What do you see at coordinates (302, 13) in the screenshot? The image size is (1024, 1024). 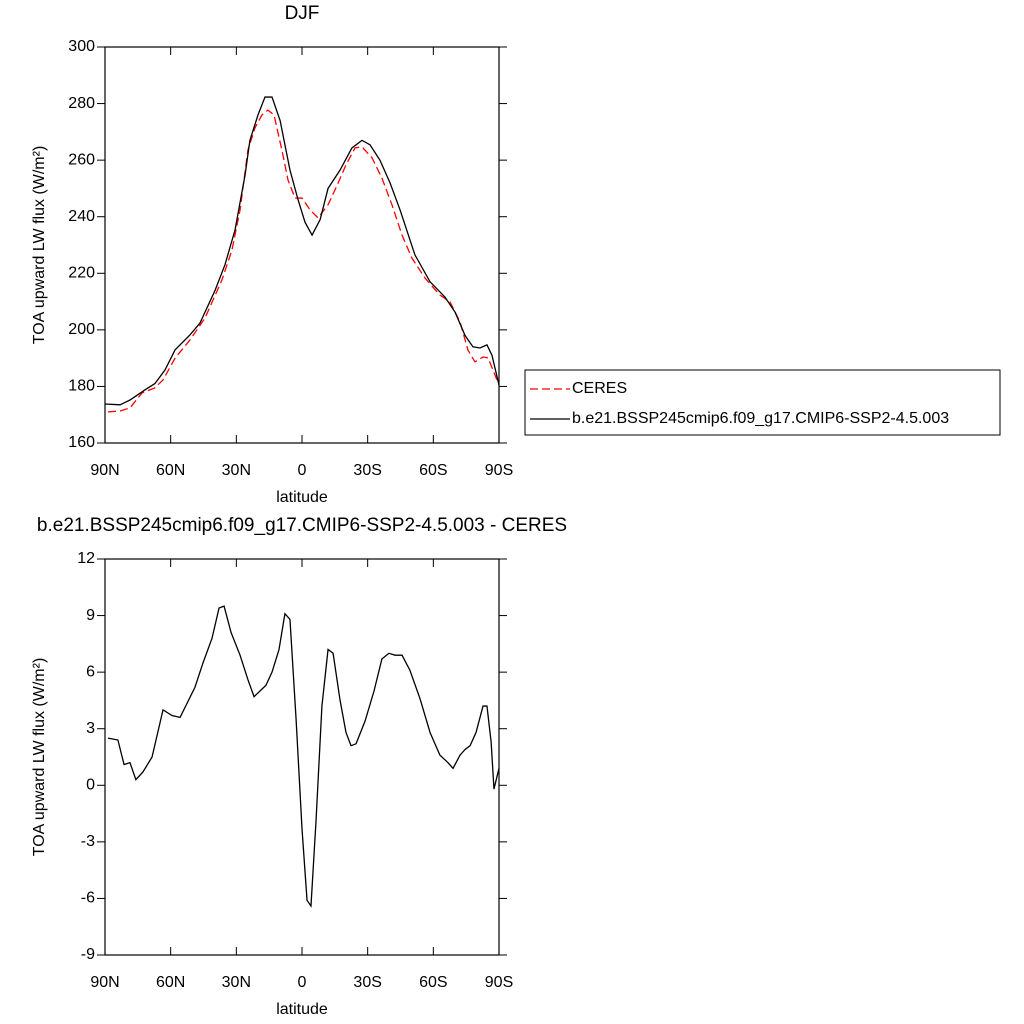 I see `chart-title: DJF` at bounding box center [302, 13].